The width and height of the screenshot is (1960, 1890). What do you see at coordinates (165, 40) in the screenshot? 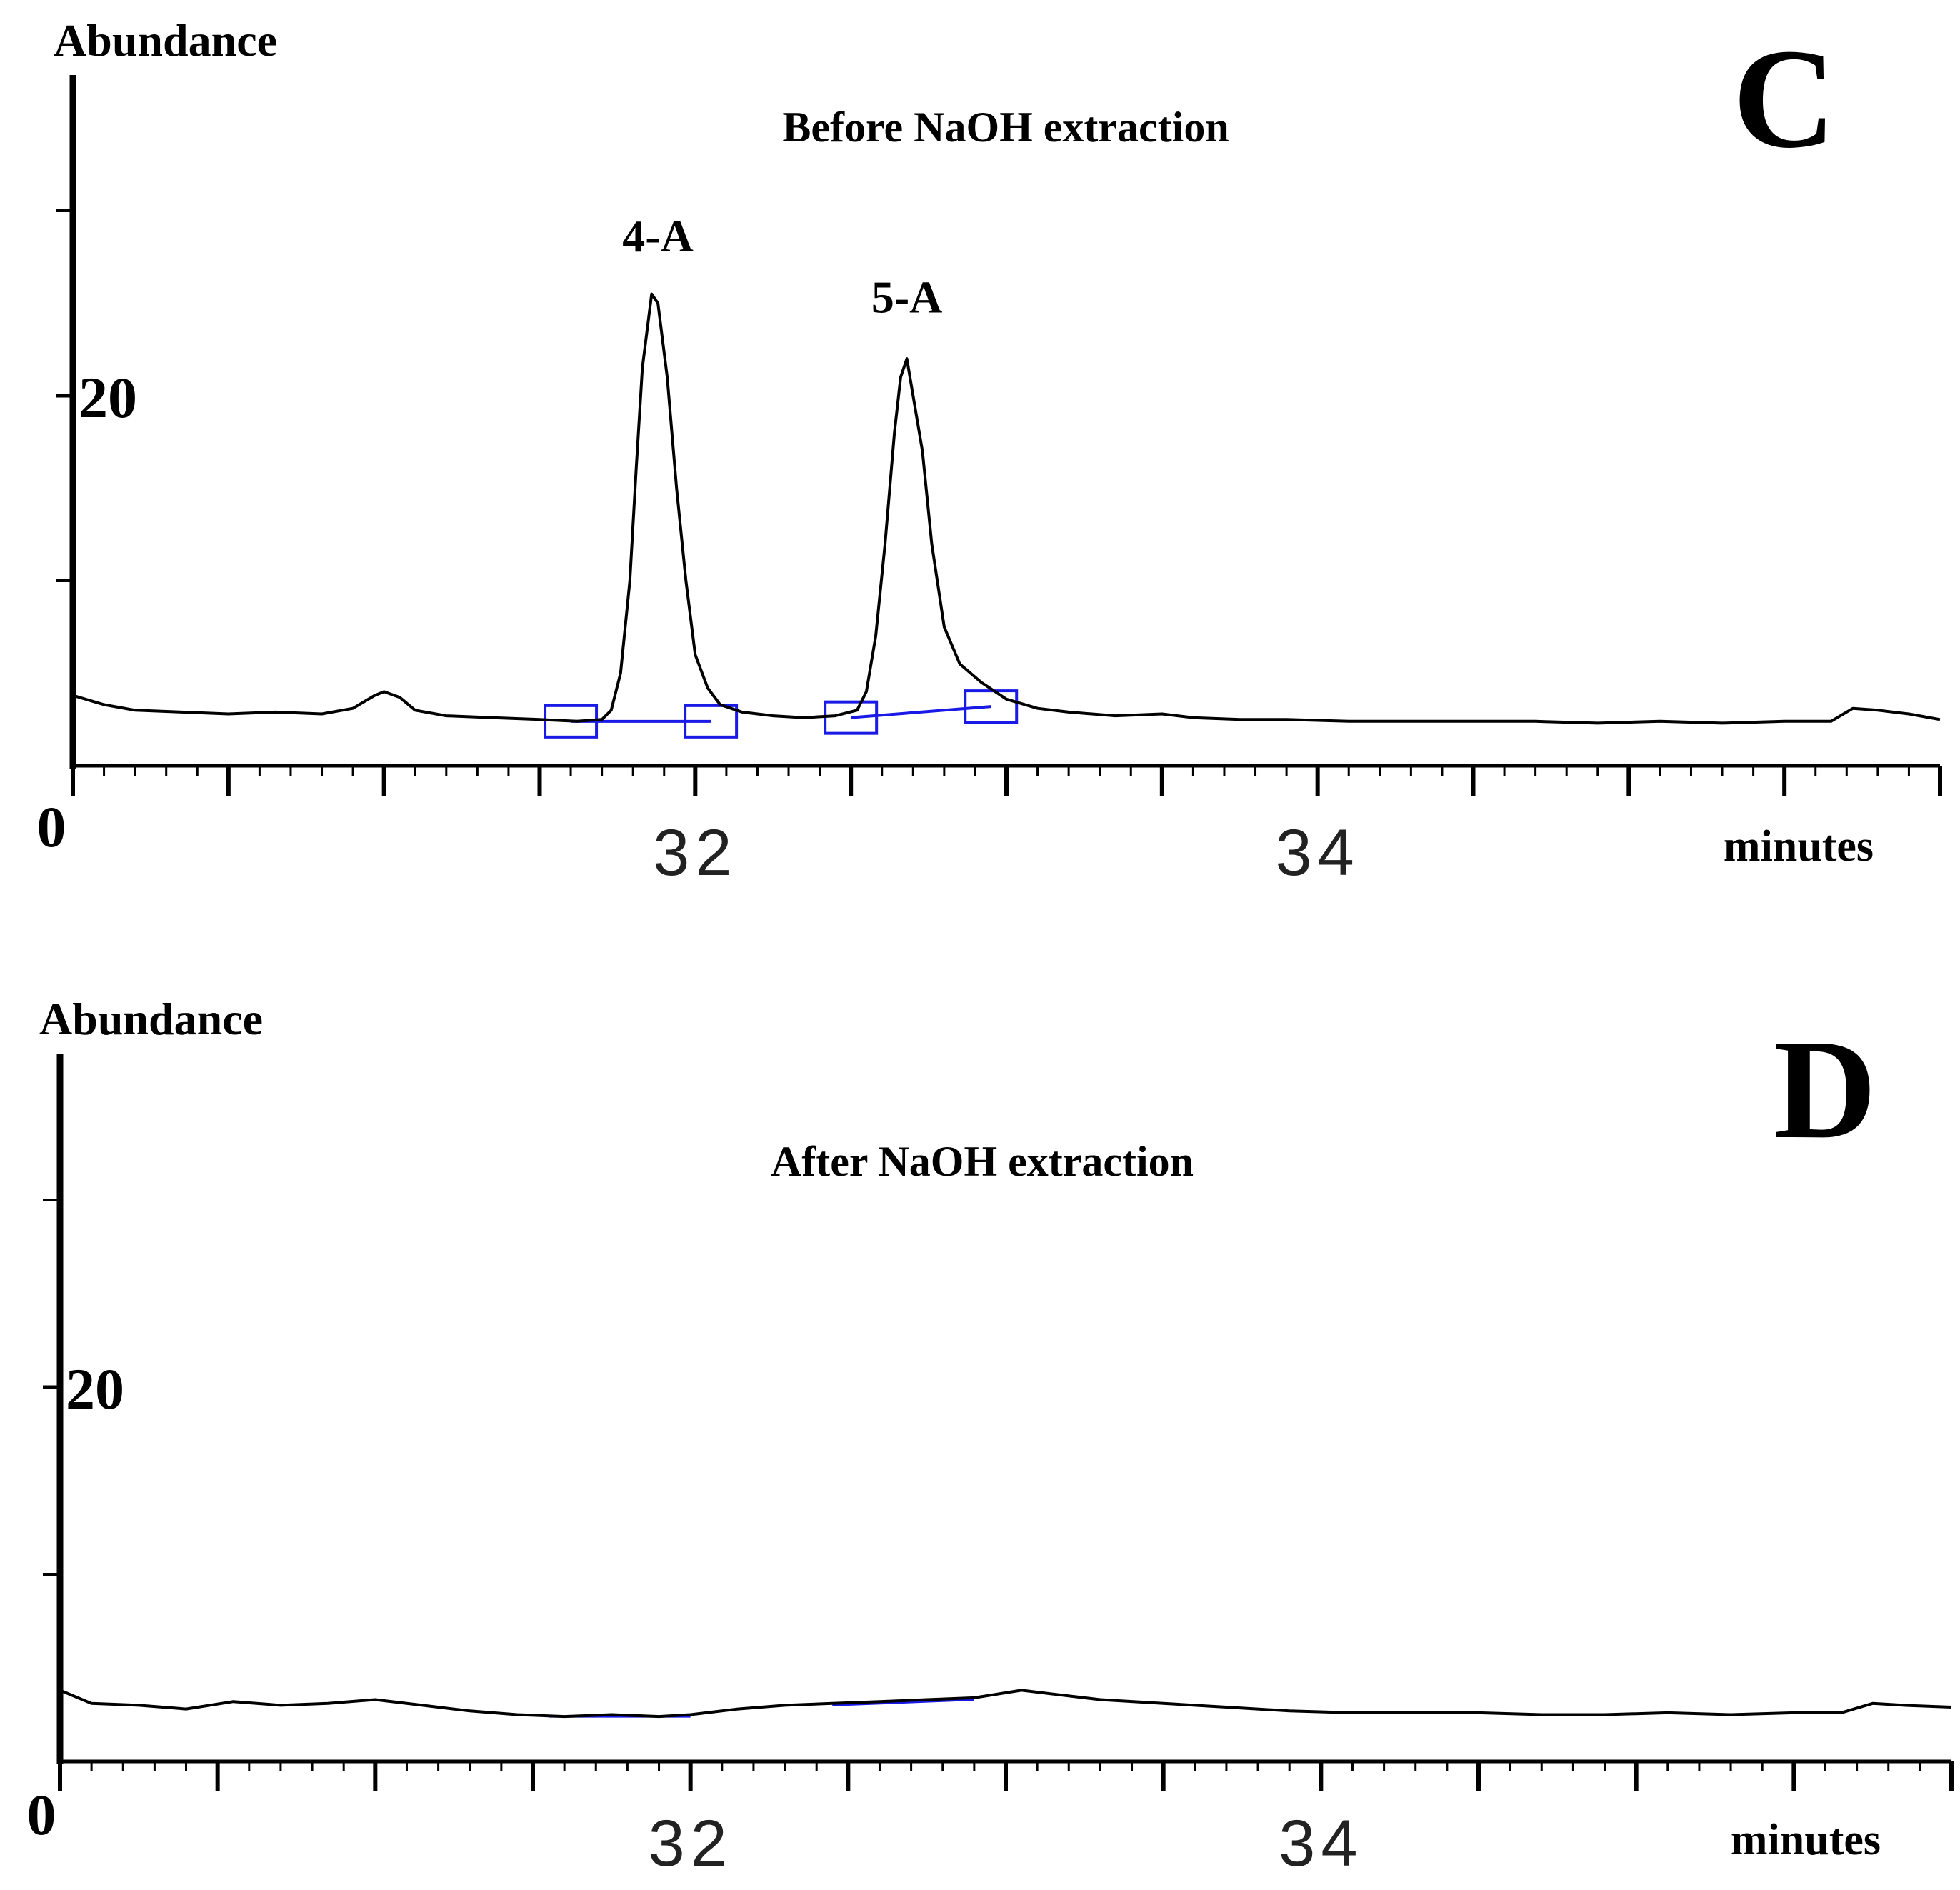
I see `panel-c-ylabel: Abundance` at bounding box center [165, 40].